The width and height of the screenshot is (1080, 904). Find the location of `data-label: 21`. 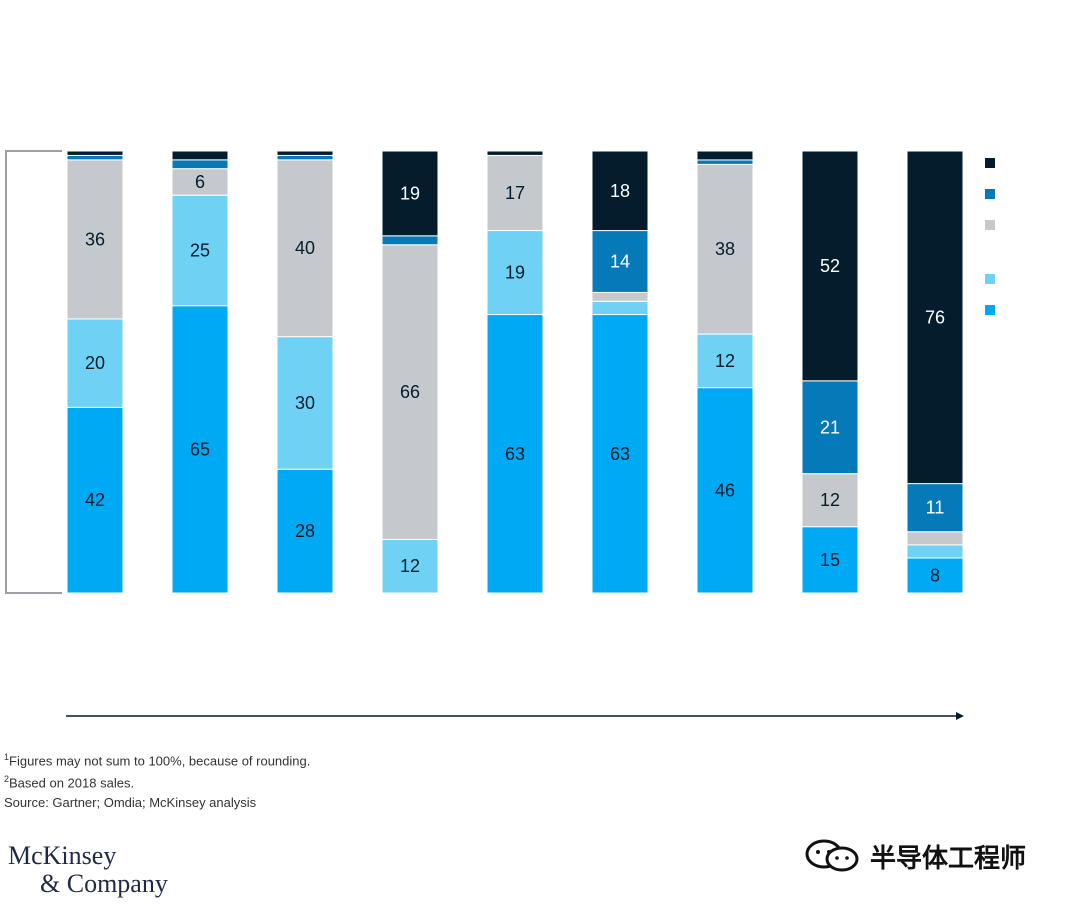

data-label: 21 is located at coordinates (830, 427).